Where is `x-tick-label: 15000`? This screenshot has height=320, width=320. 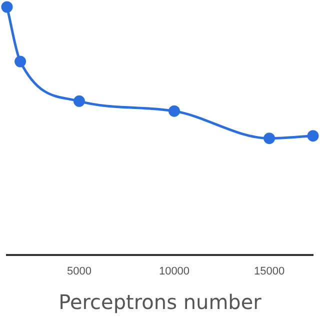
x-tick-label: 15000 is located at coordinates (269, 271).